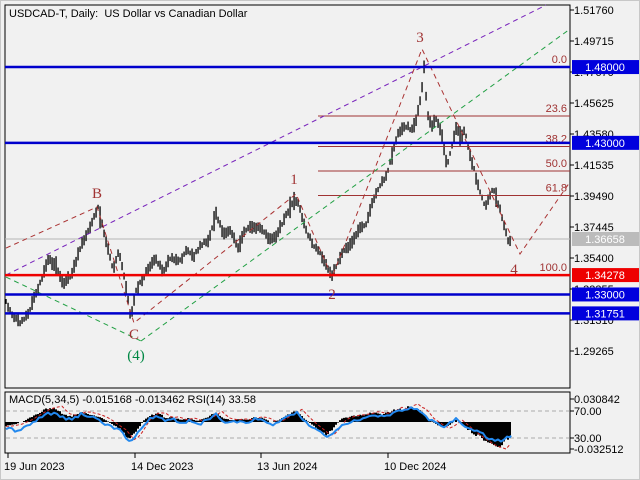 This screenshot has width=640, height=480. Describe the element at coordinates (553, 268) in the screenshot. I see `fib-level-label: 100.0` at that location.